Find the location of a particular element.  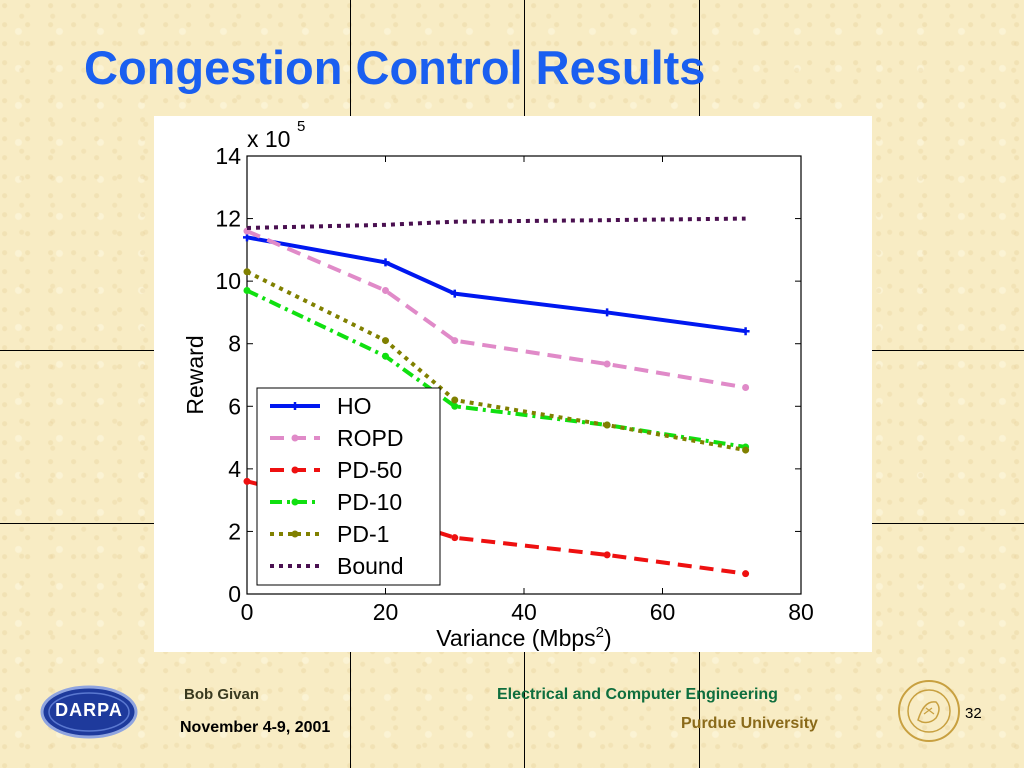

legend-label-bound: Bound is located at coordinates (370, 566).